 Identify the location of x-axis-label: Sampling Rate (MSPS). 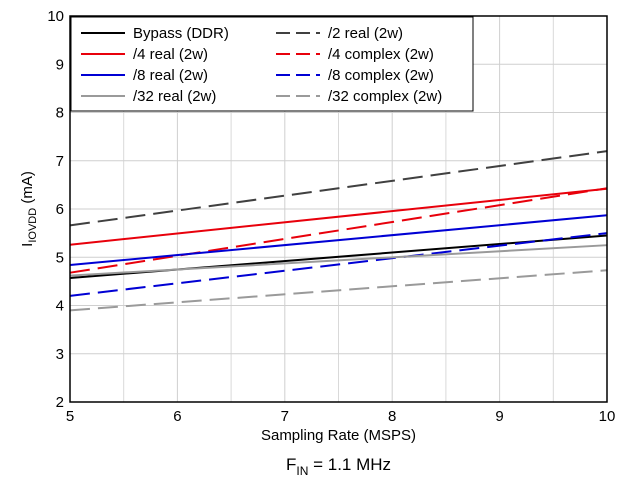
(338, 435).